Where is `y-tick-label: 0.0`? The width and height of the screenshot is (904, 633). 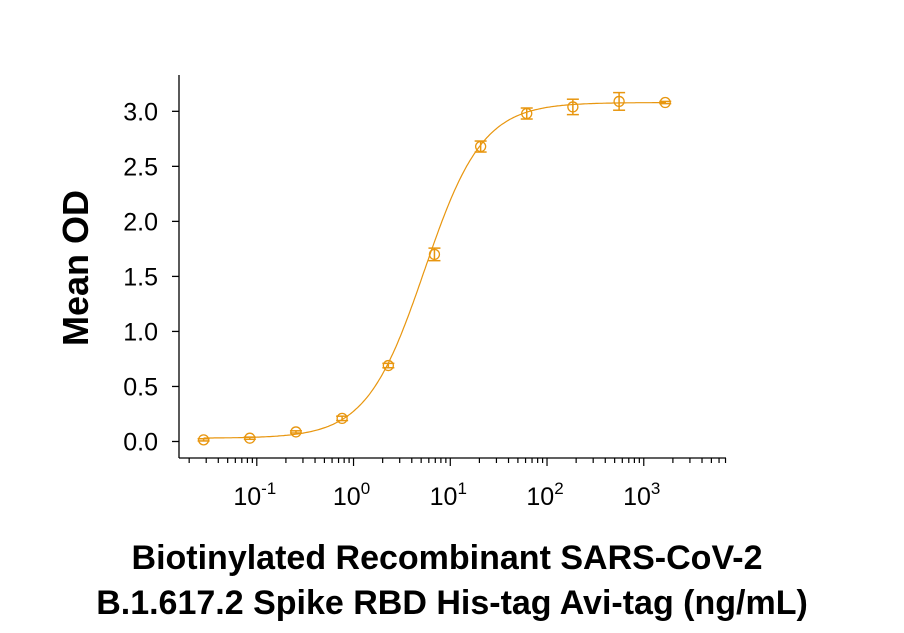 y-tick-label: 0.0 is located at coordinates (140, 442).